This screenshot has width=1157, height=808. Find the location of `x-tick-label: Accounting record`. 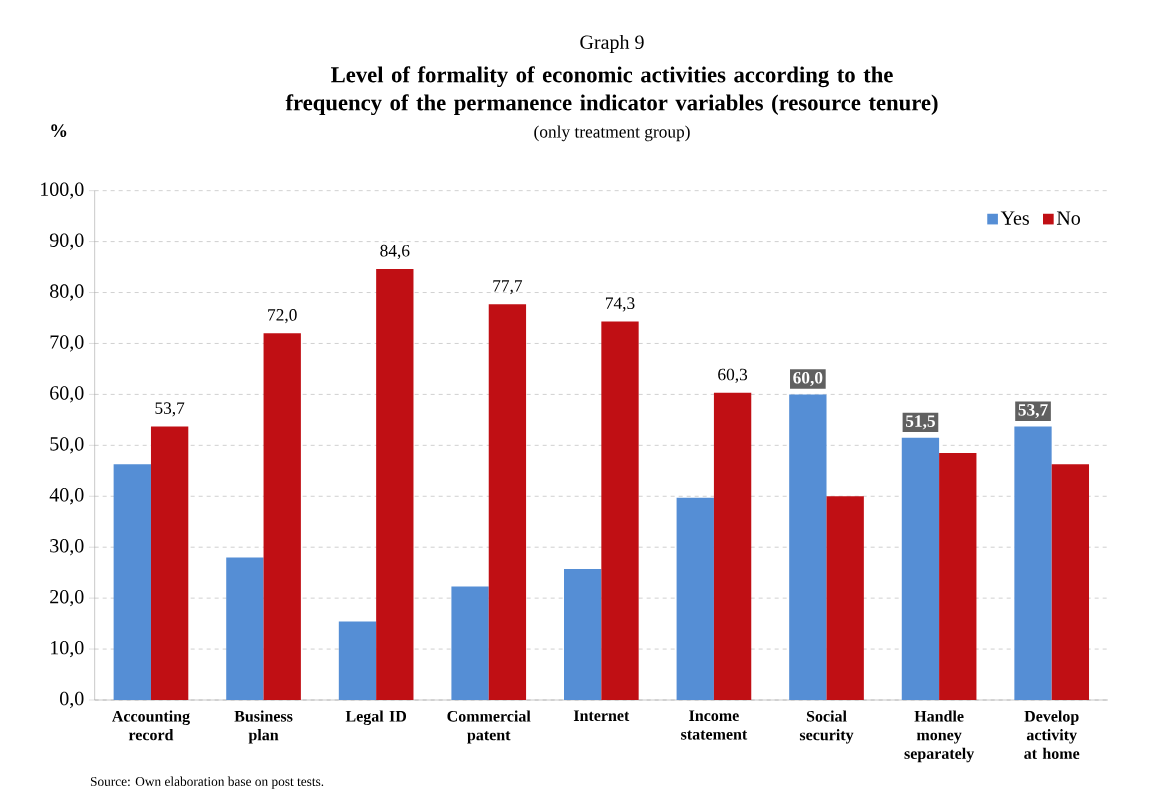

x-tick-label: Accounting record is located at coordinates (151, 725).